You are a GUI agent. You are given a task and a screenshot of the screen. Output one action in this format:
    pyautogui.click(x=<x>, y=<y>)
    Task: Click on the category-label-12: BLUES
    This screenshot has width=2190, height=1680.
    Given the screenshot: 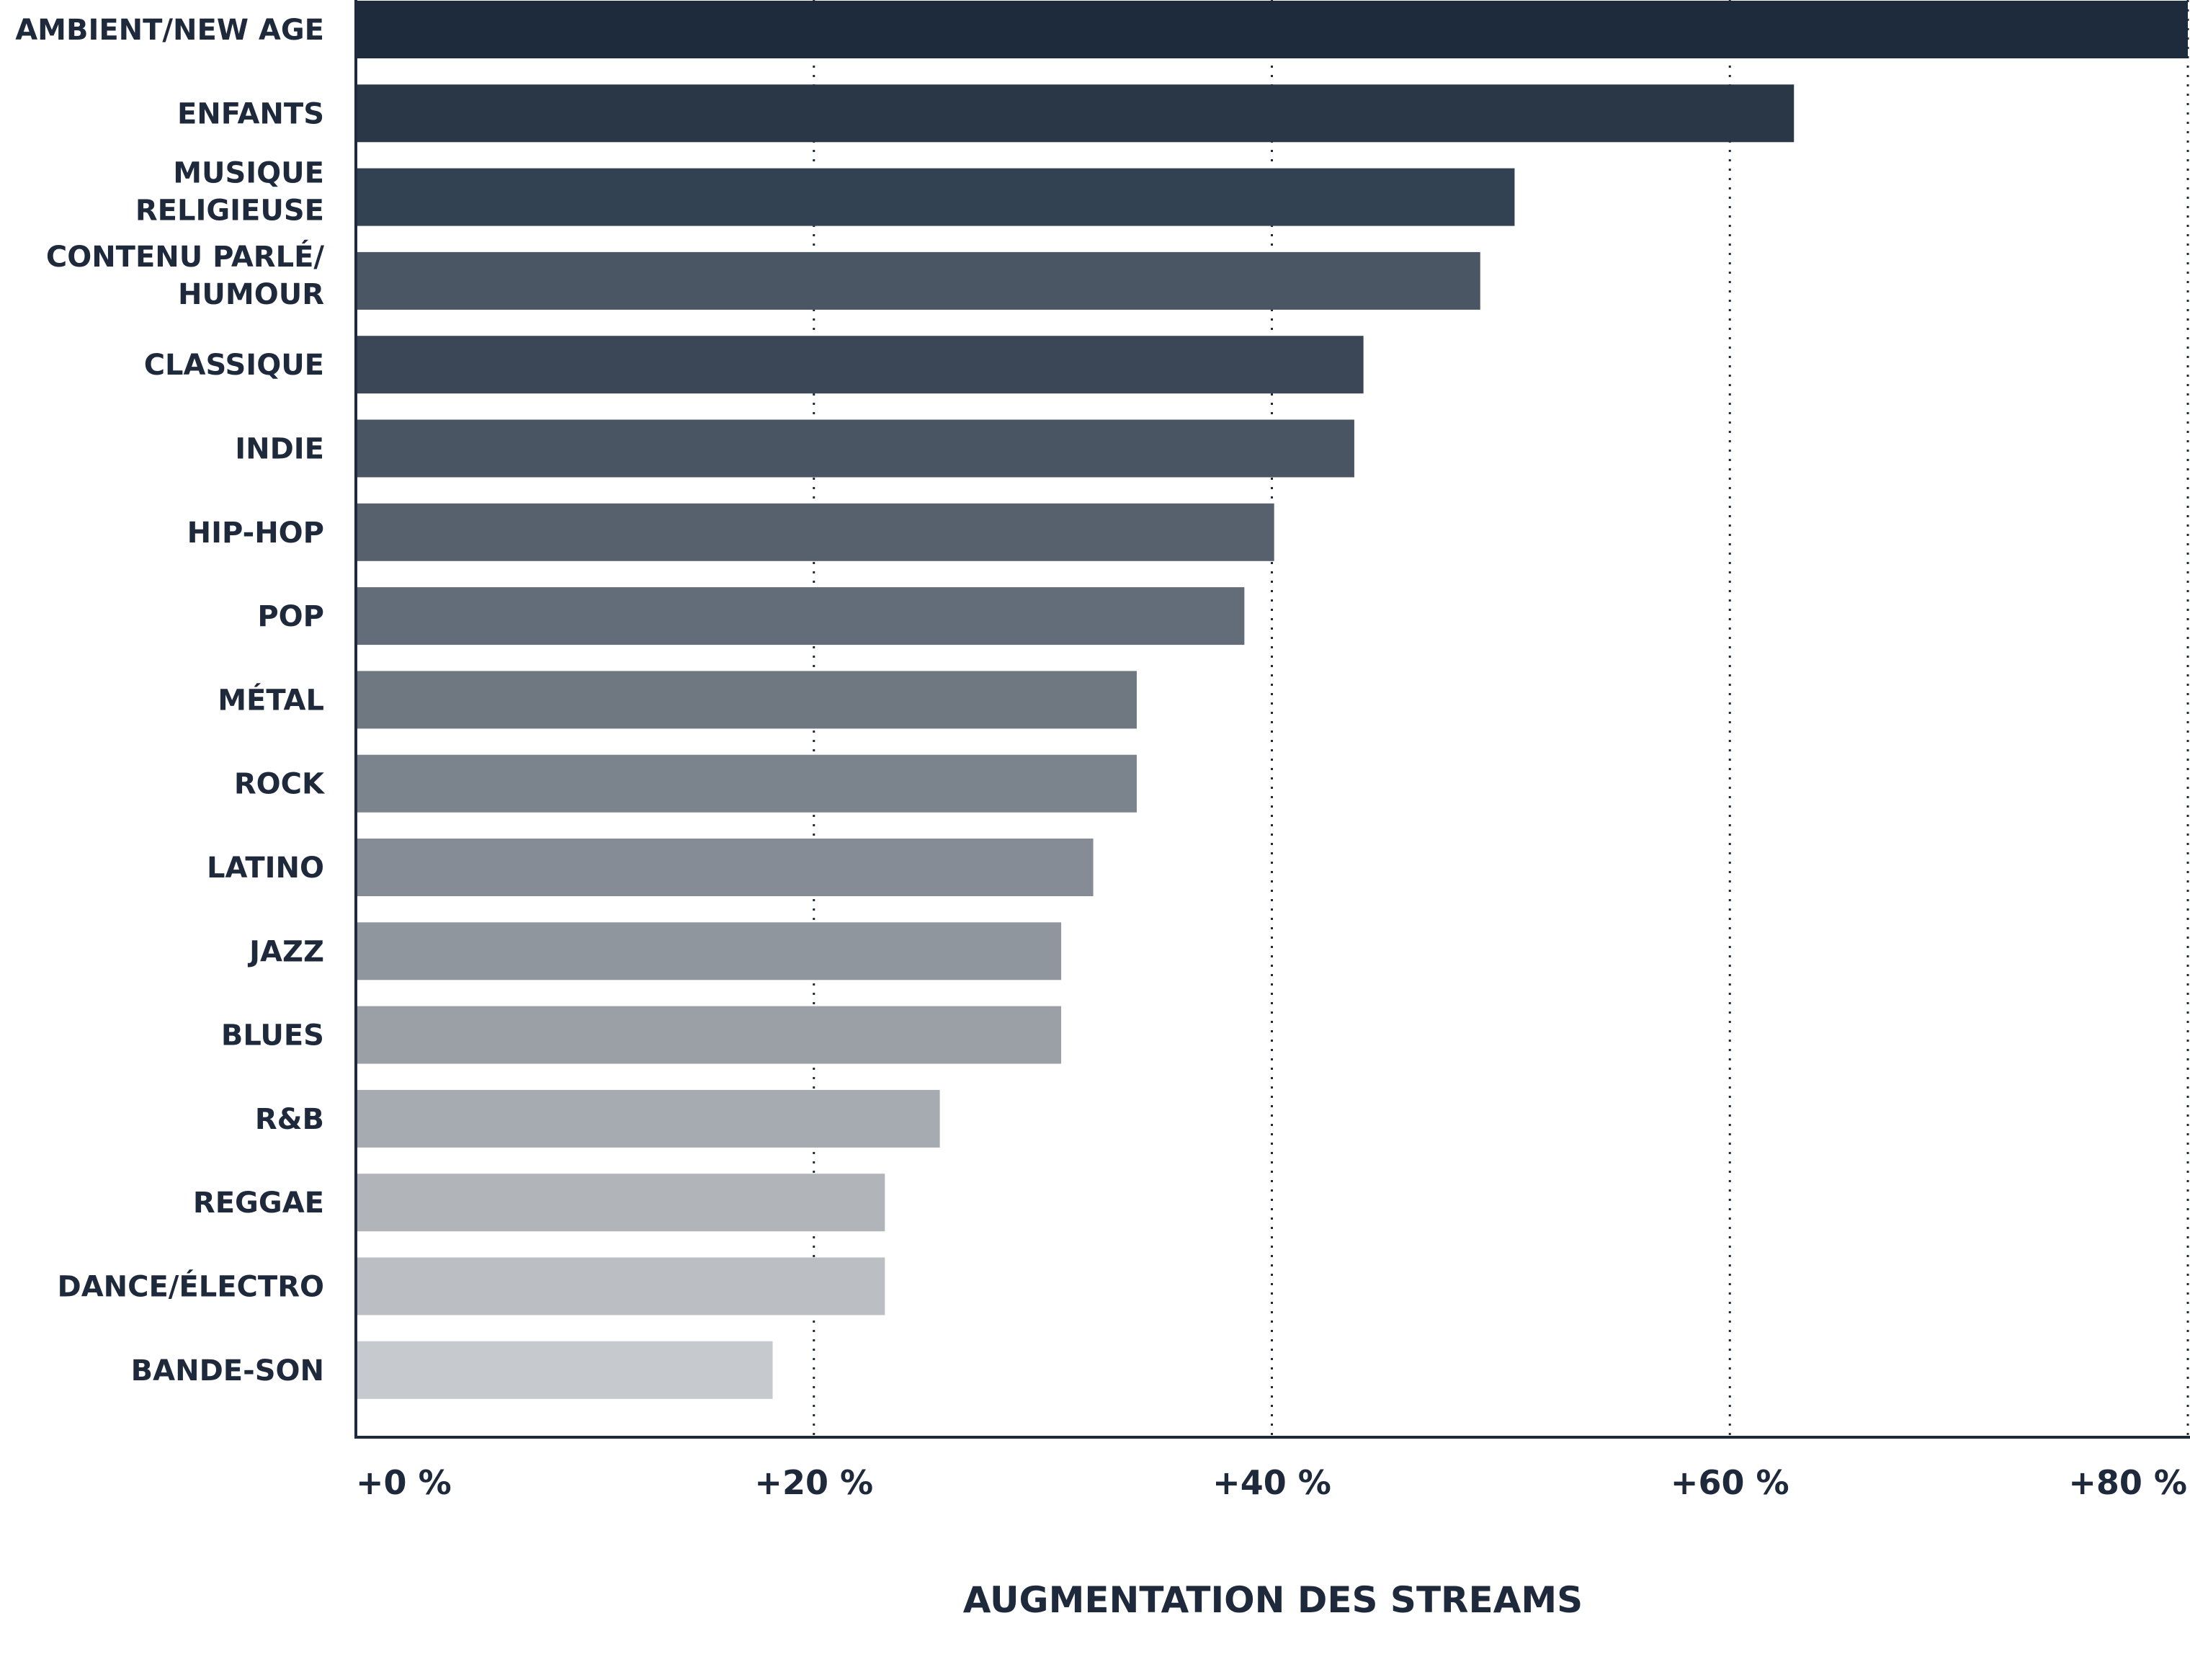 What is the action you would take?
    pyautogui.click(x=272, y=1036)
    